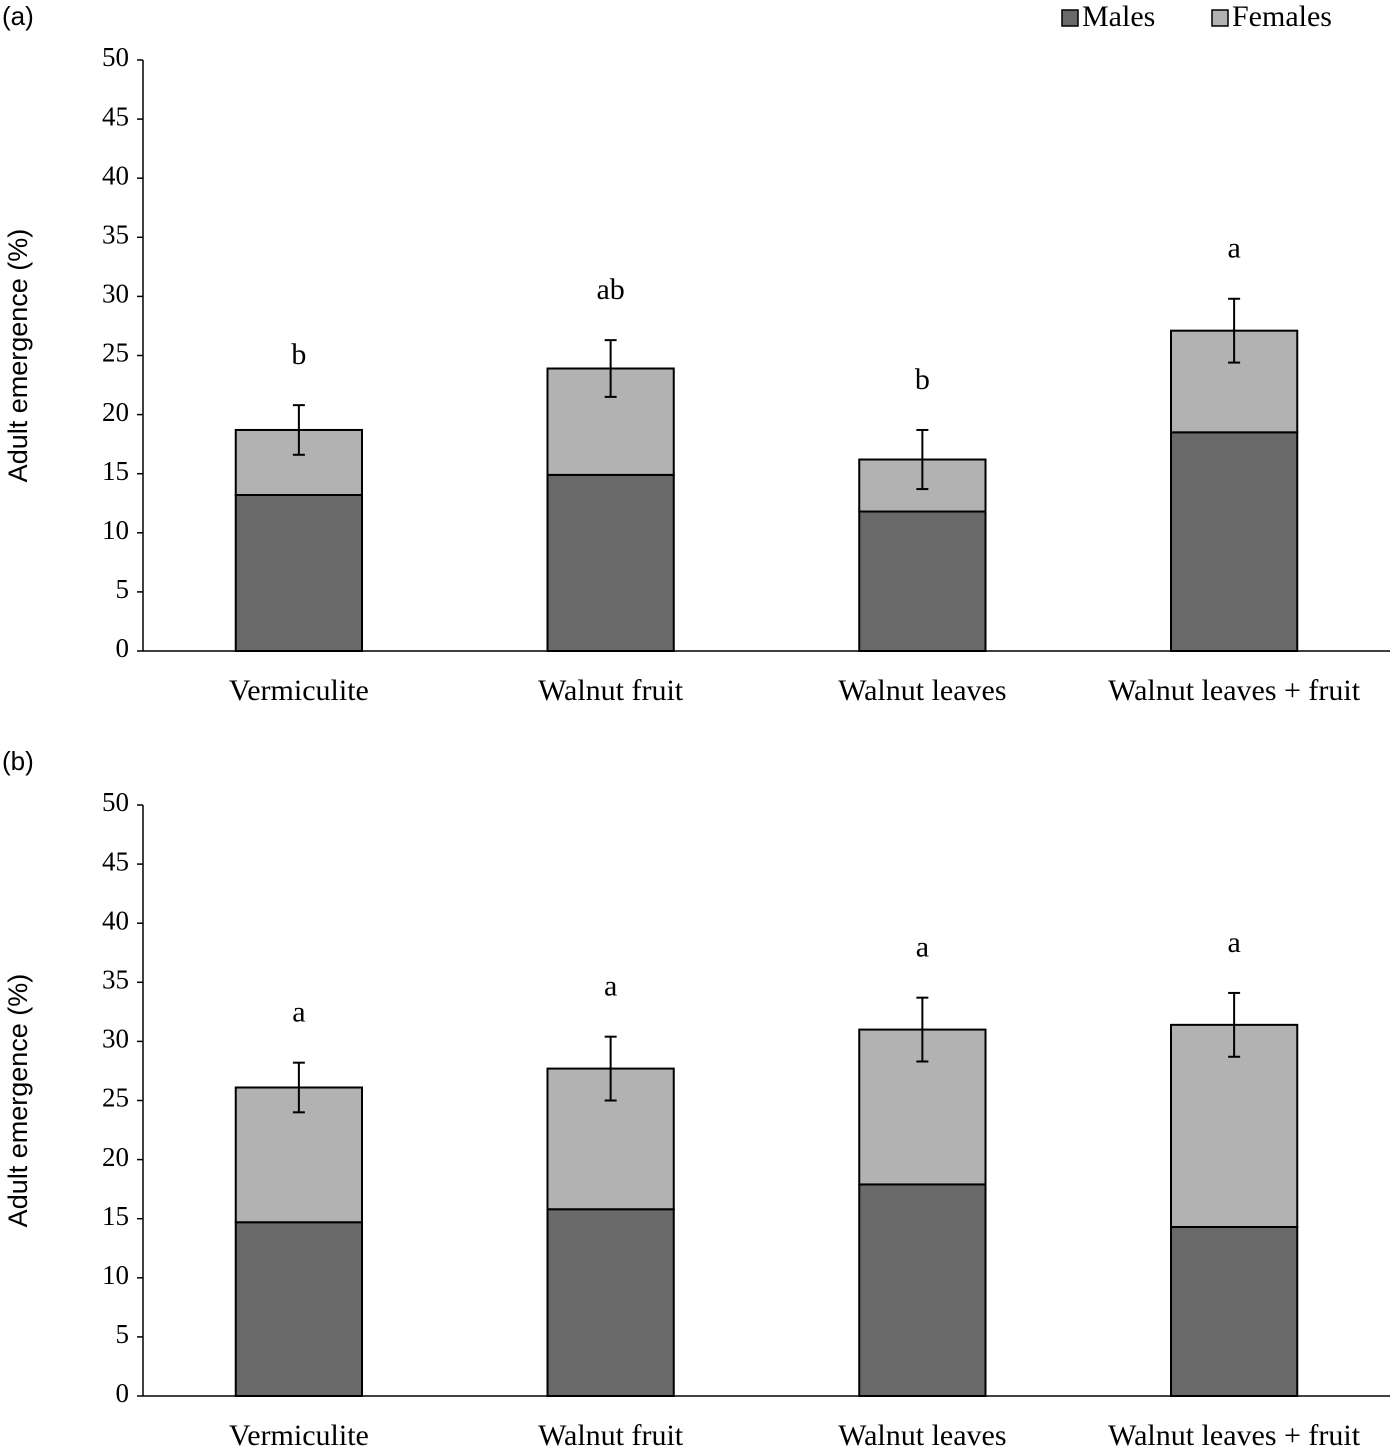 The image size is (1395, 1453). I want to click on significance-letter: ab, so click(610, 289).